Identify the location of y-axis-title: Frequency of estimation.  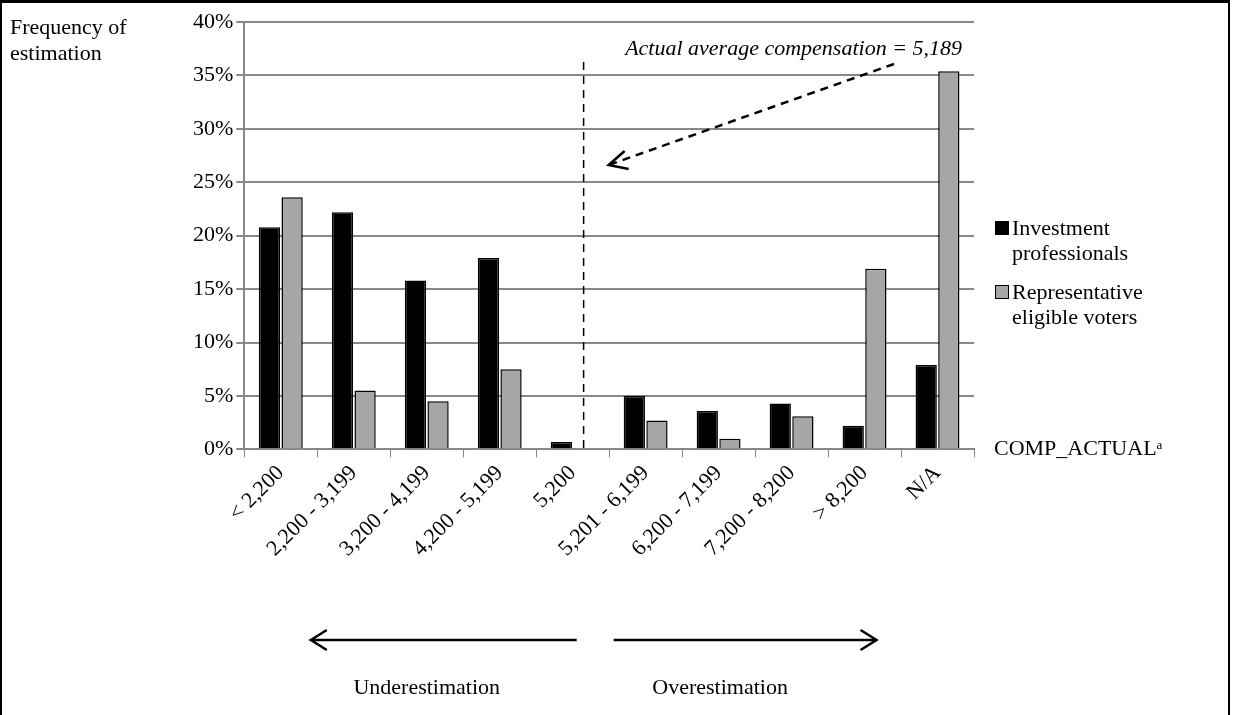
(69, 40).